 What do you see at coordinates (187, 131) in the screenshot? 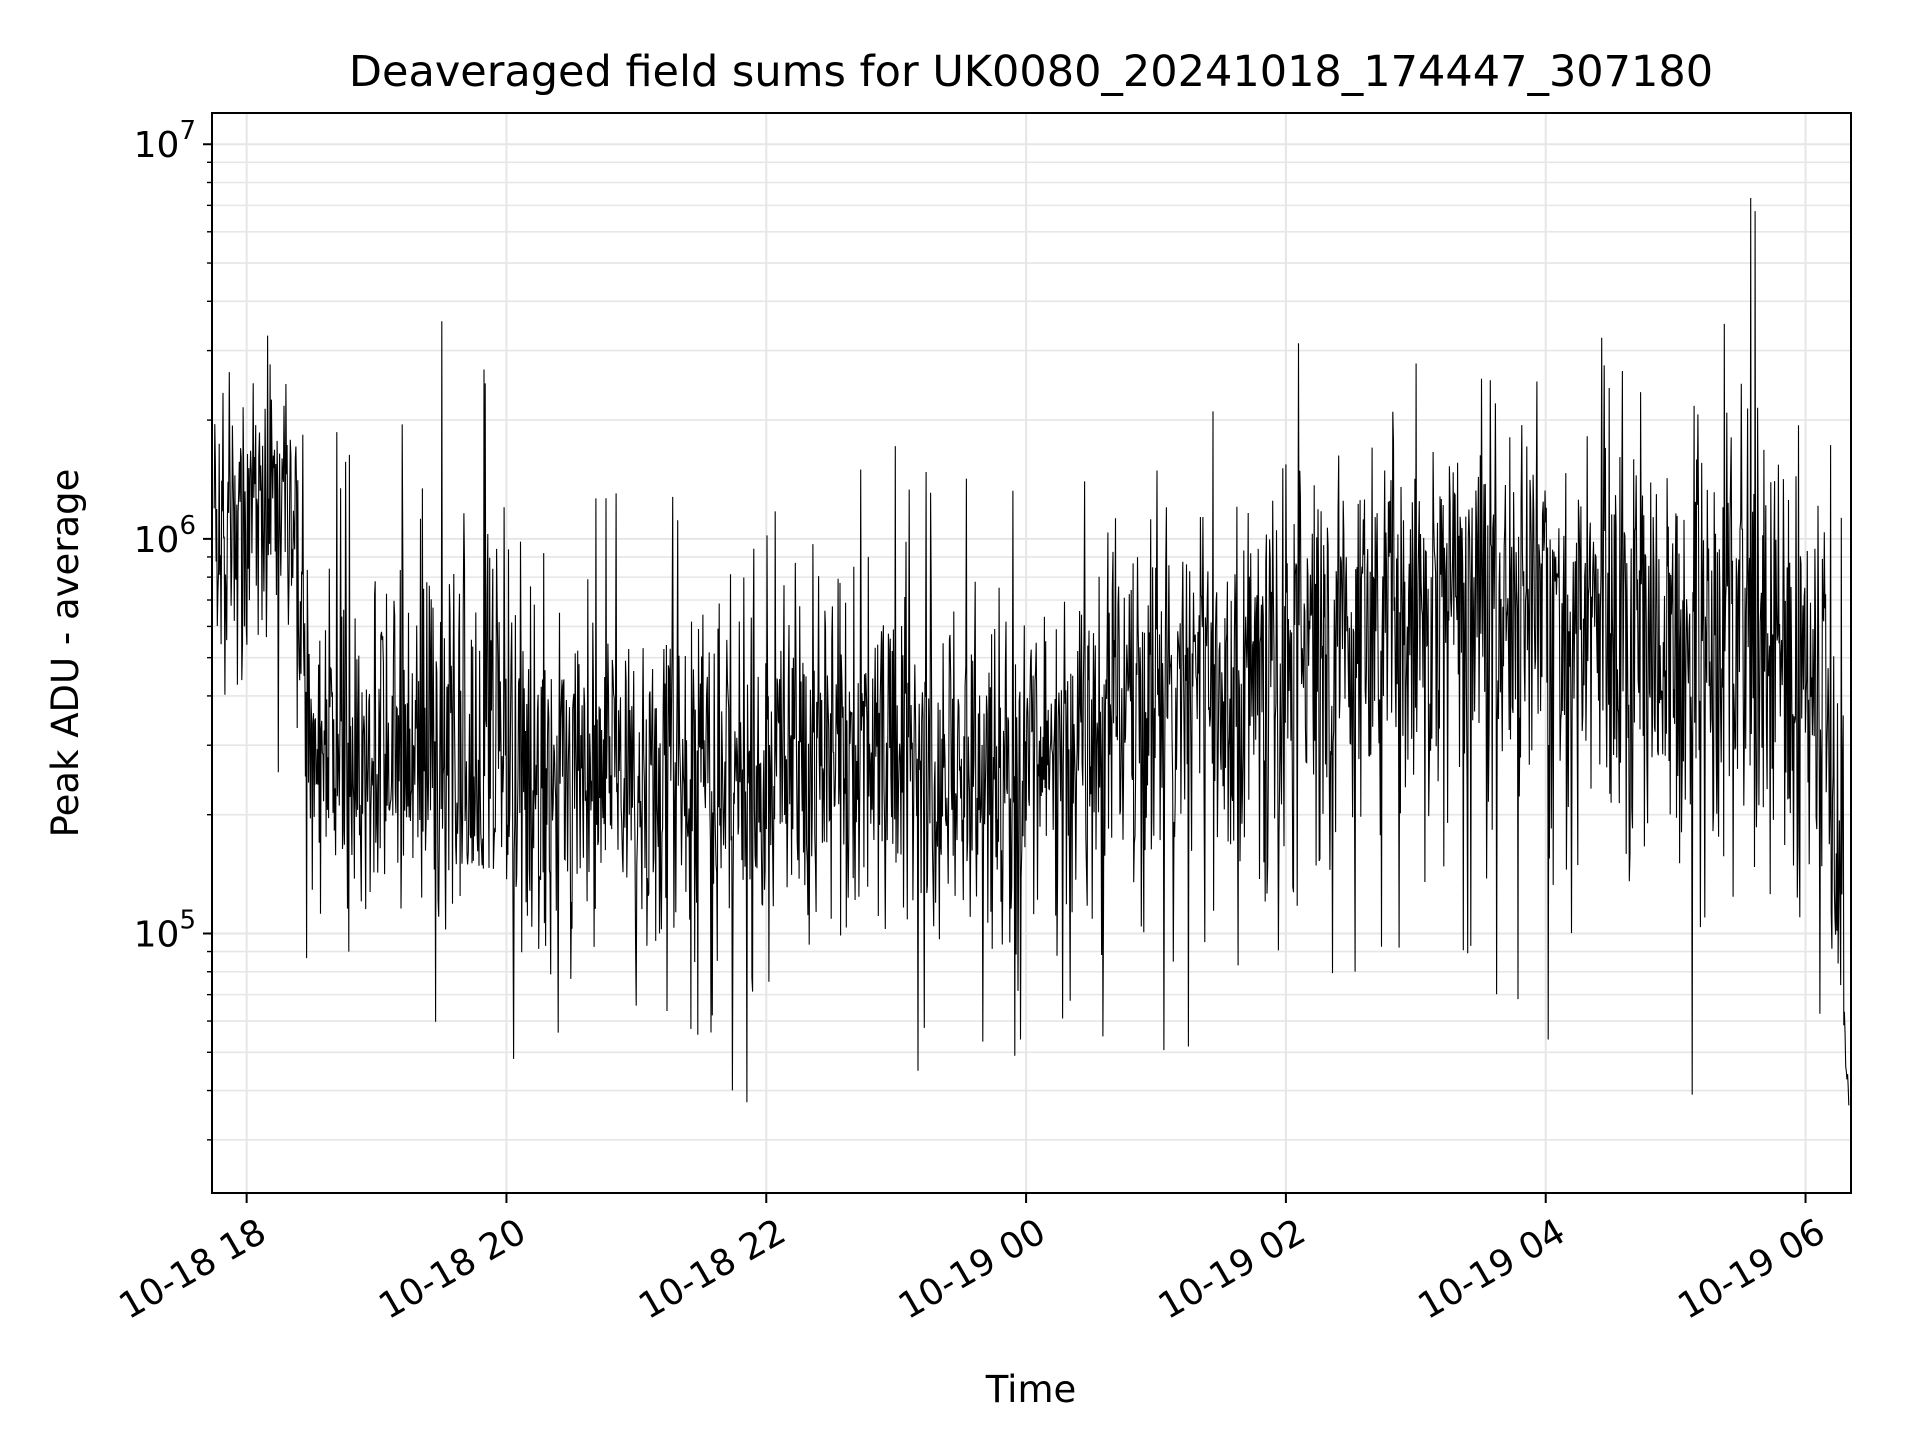
I see `y-tick-exponent: 7` at bounding box center [187, 131].